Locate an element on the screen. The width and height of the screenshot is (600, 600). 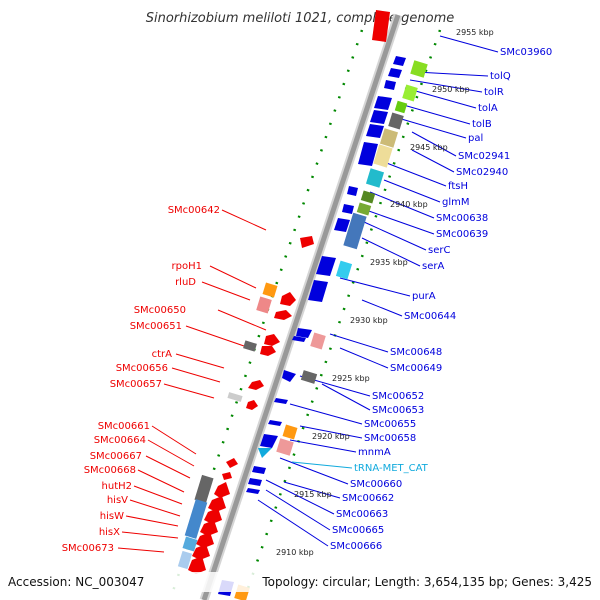
gene-label: SMc00661 is located at coordinates (124, 426).